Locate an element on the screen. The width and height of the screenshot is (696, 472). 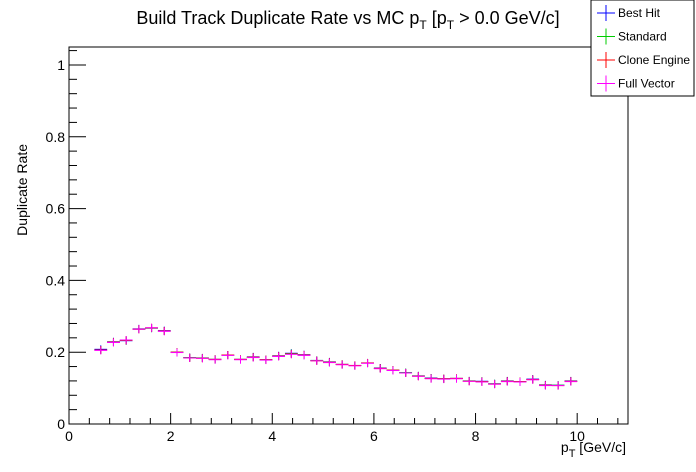
legend-box is located at coordinates (642, 48).